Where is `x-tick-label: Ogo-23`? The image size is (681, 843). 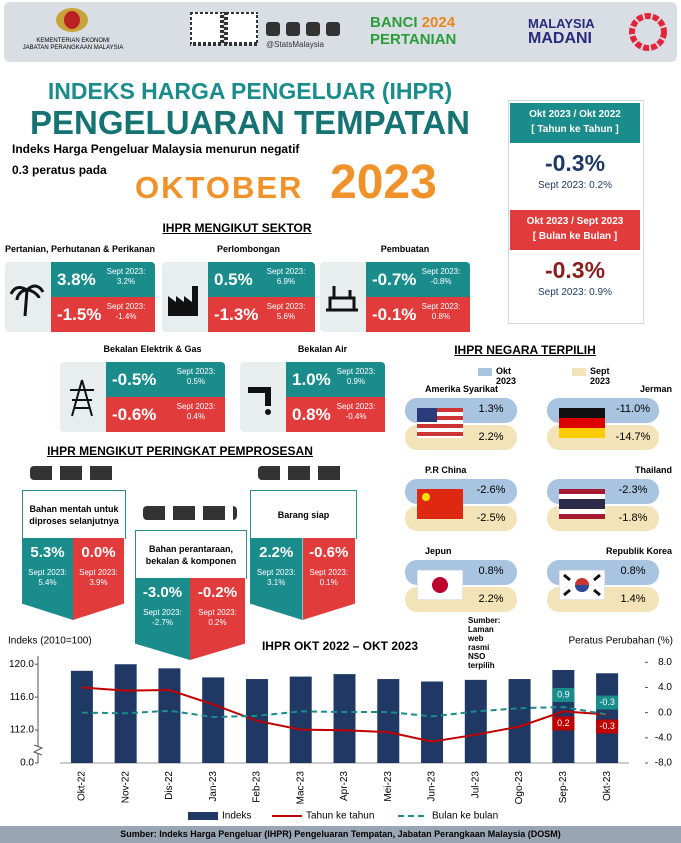 x-tick-label: Ogo-23 is located at coordinates (519, 788).